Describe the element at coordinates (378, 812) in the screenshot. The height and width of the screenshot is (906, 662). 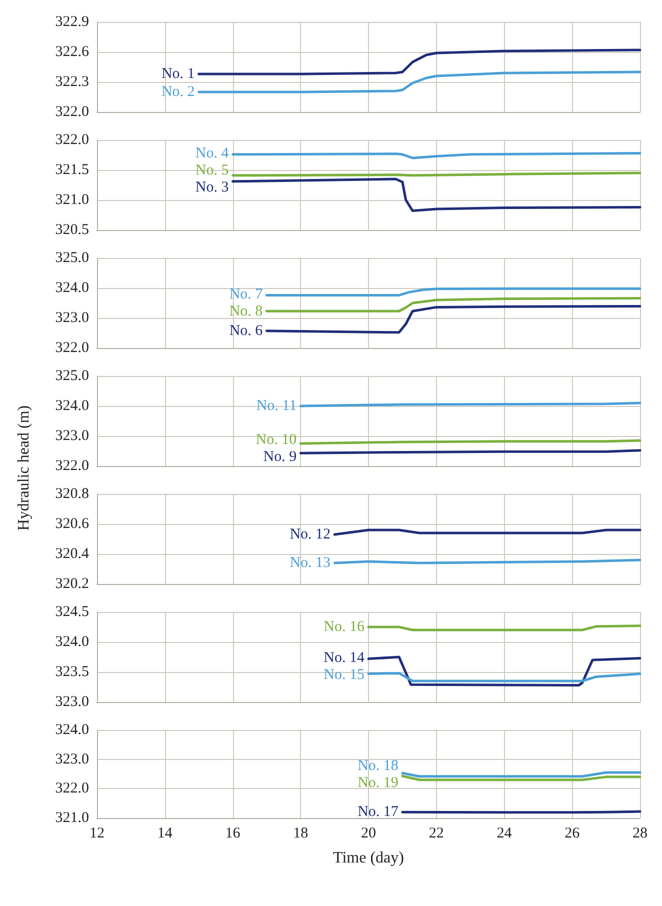
I see `series-label: No. 17` at that location.